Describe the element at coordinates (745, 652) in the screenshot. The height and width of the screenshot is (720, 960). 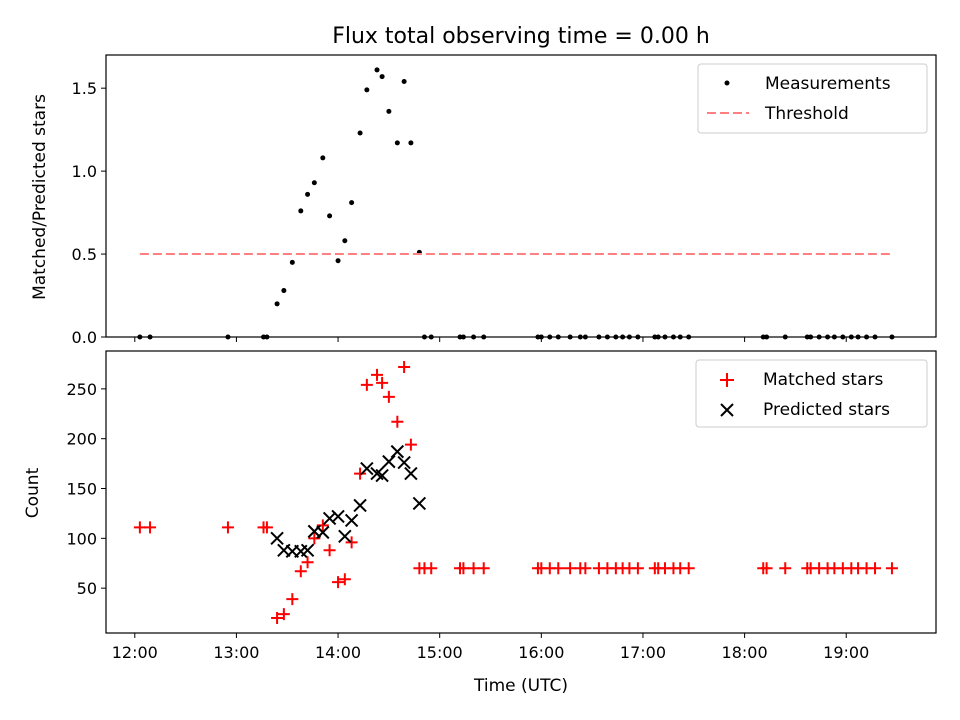
I see `x-tick-label: 18:00` at that location.